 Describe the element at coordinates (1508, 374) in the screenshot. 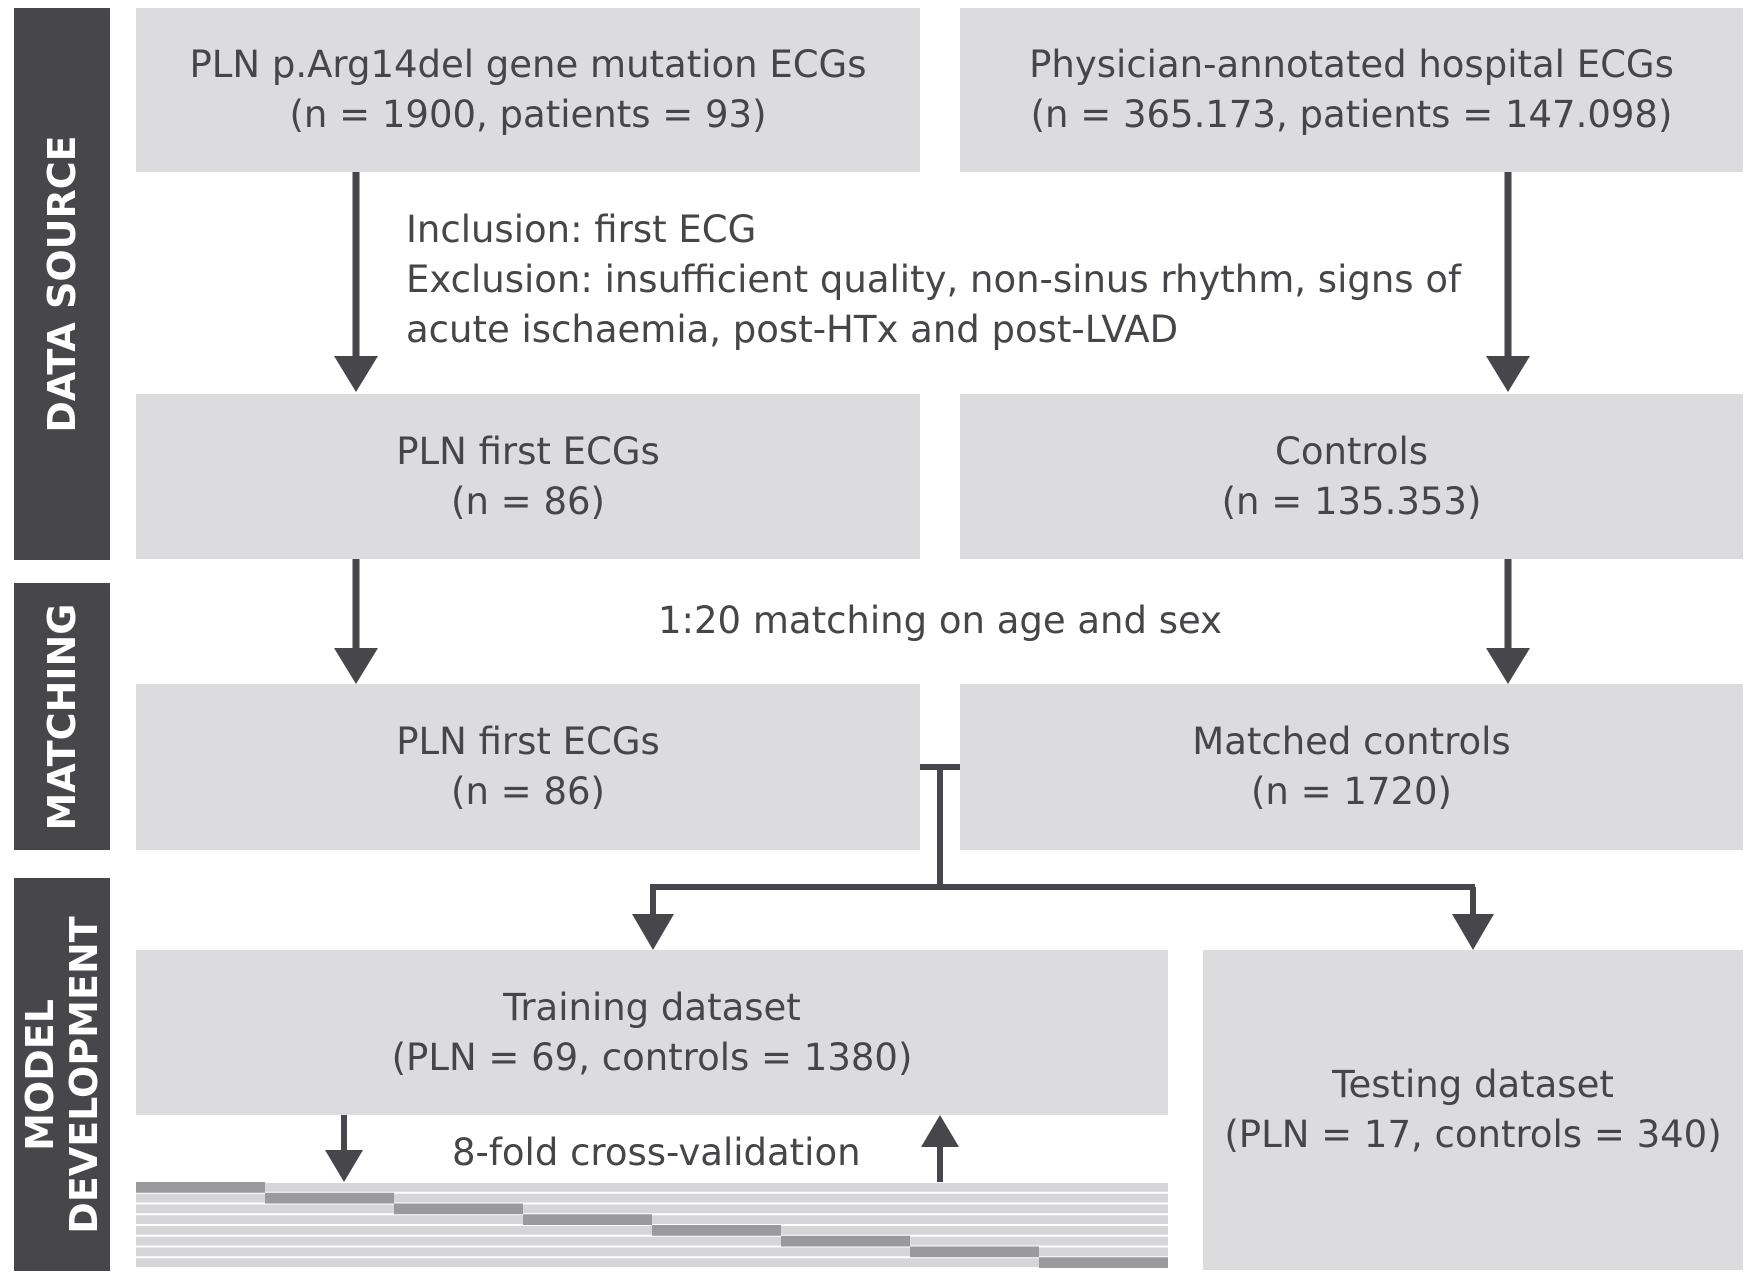

I see `arrowhead-hospital-to-controls` at that location.